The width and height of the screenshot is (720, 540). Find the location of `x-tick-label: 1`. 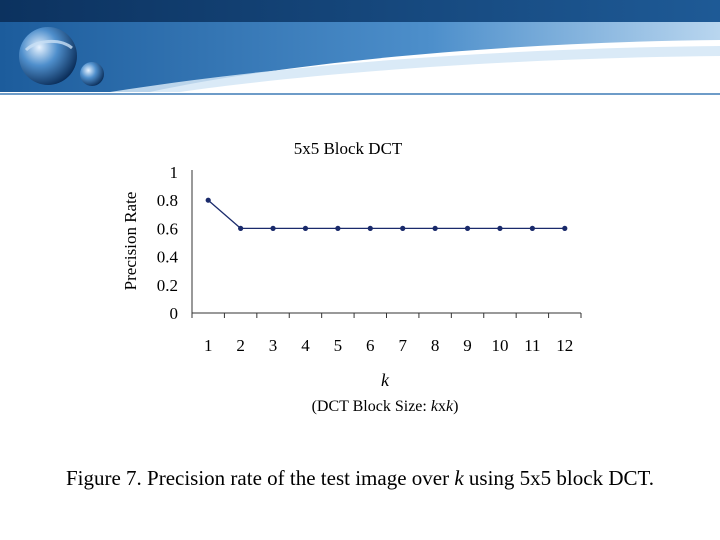

x-tick-label: 1 is located at coordinates (208, 345).